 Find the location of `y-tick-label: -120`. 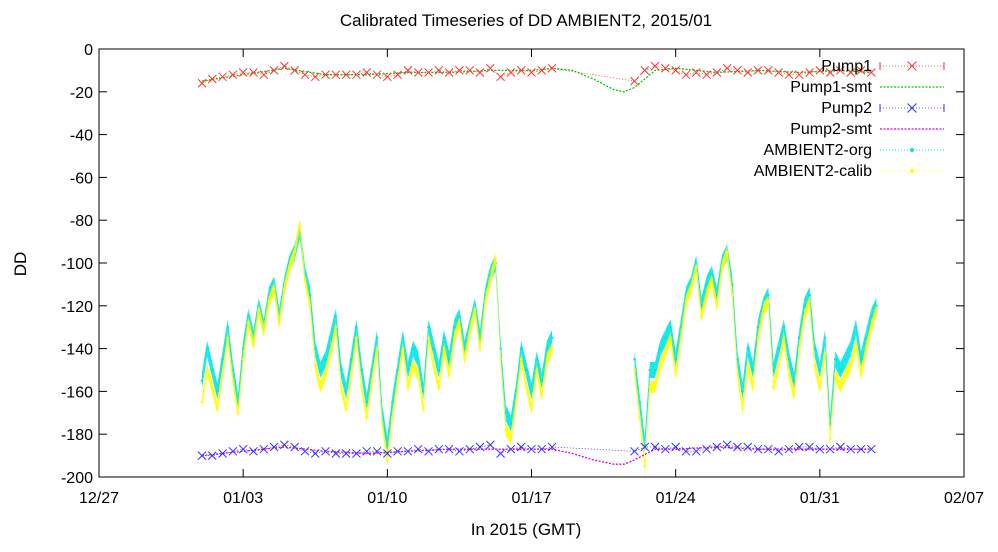

y-tick-label: -120 is located at coordinates (77, 307).